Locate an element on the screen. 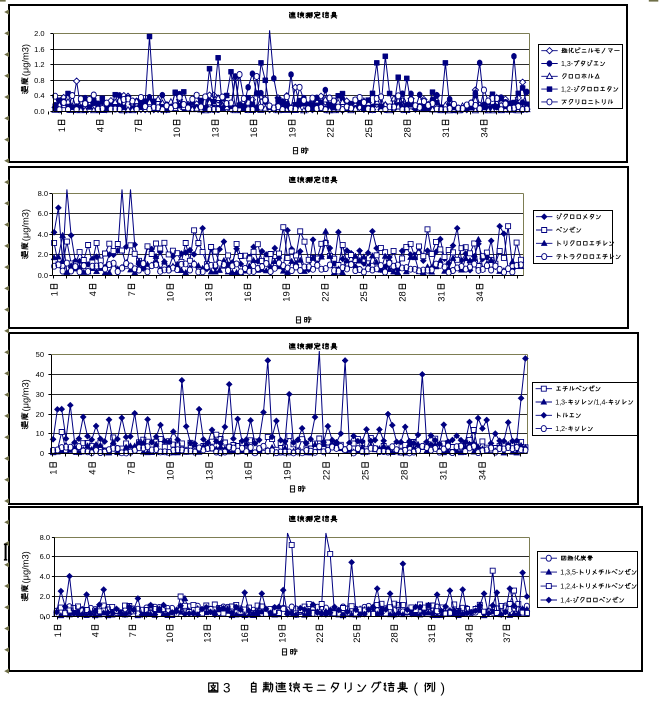 Image resolution: width=667 pixels, height=705 pixels. svg-text: 20 is located at coordinates (40, 414).